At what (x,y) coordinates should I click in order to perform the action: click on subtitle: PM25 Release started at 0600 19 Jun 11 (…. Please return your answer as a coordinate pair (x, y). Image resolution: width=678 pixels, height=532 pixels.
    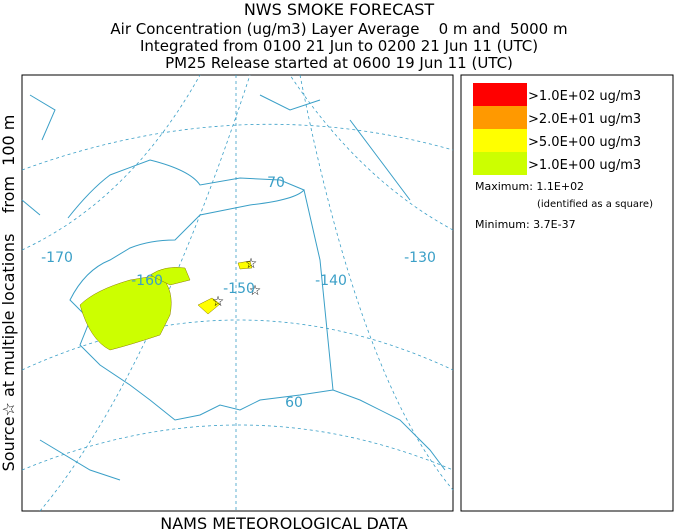
    Looking at the image, I should click on (339, 63).